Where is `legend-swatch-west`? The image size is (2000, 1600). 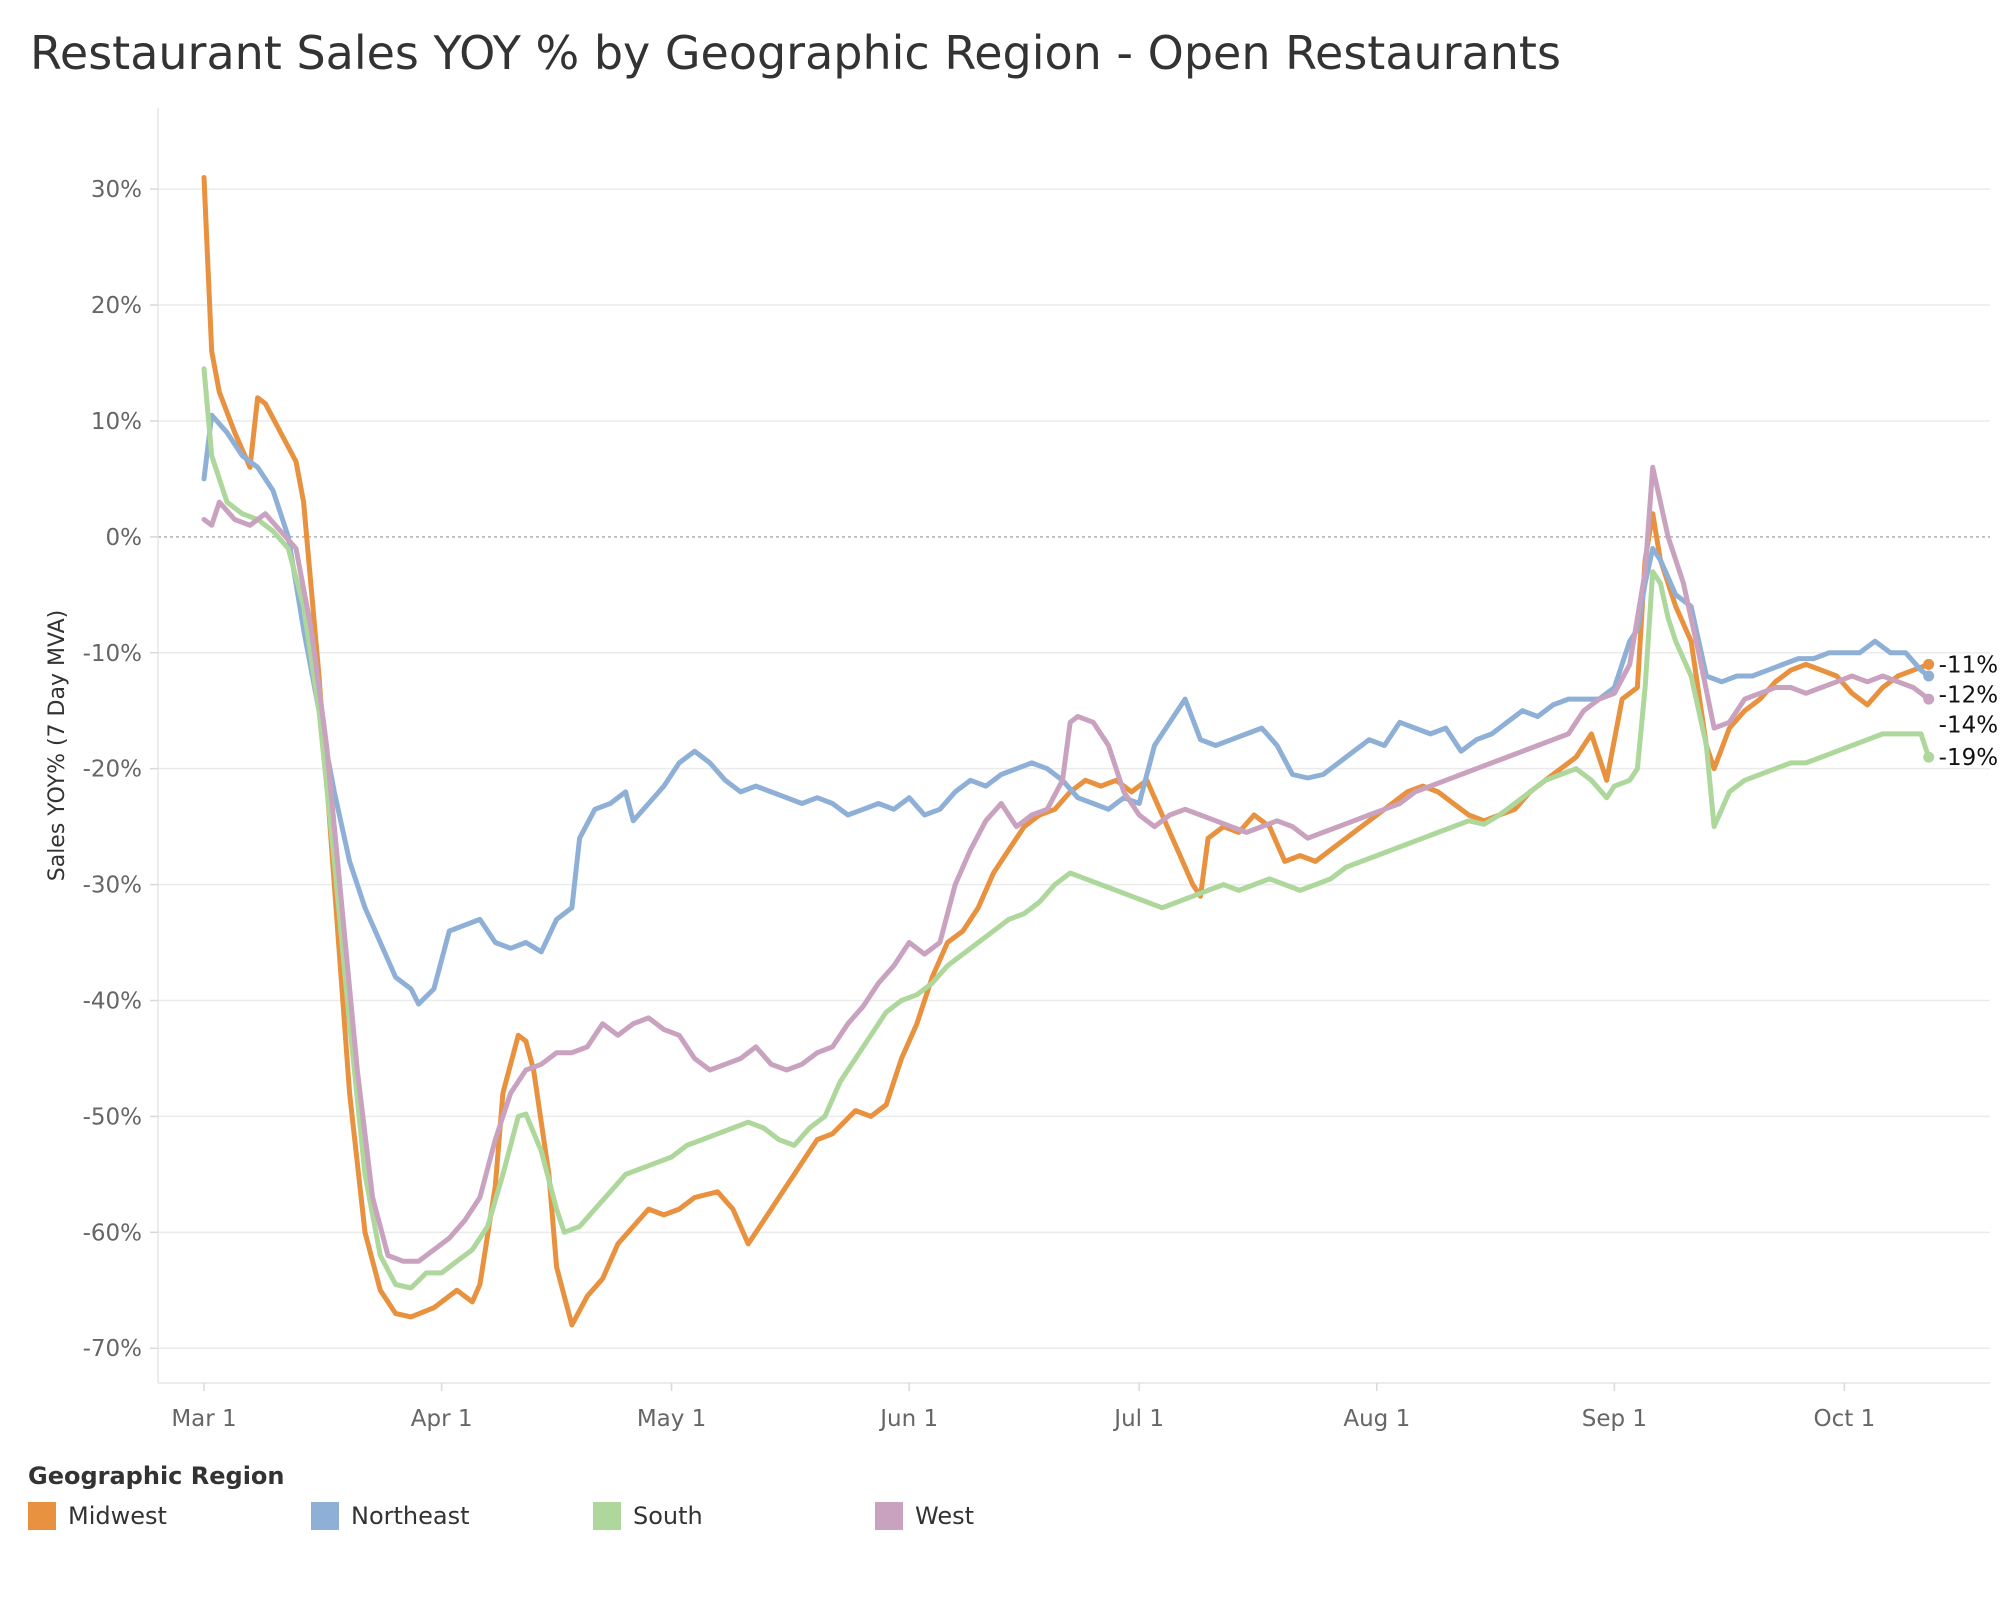
legend-swatch-west is located at coordinates (889, 1516).